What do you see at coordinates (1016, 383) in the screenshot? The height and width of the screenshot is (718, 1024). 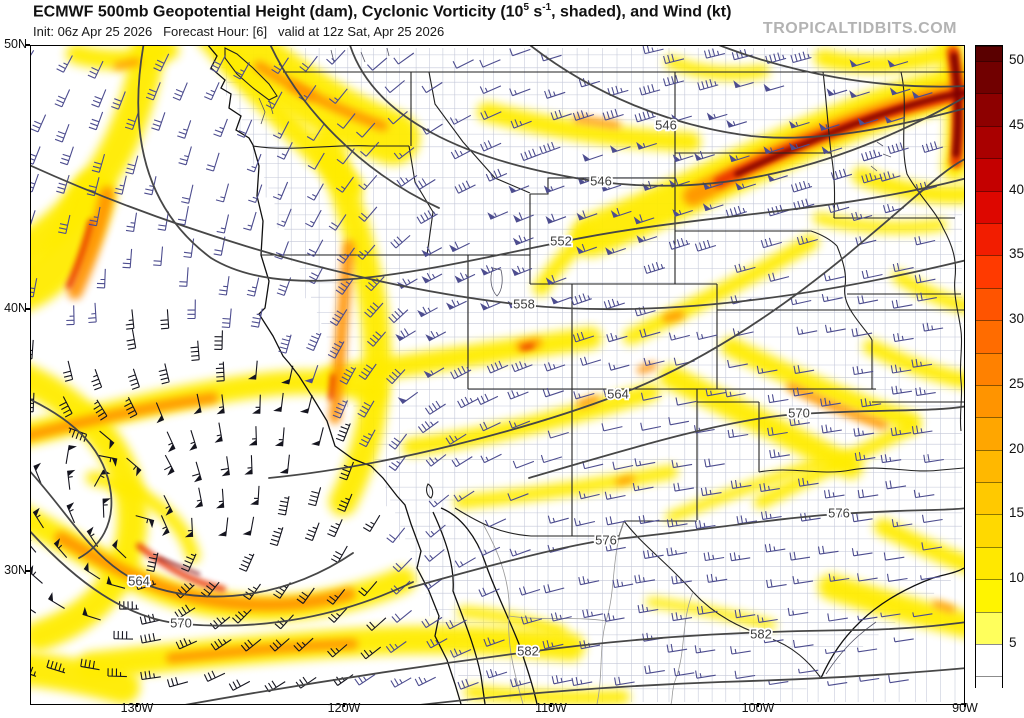 I see `colorbar-tick-label: 25` at bounding box center [1016, 383].